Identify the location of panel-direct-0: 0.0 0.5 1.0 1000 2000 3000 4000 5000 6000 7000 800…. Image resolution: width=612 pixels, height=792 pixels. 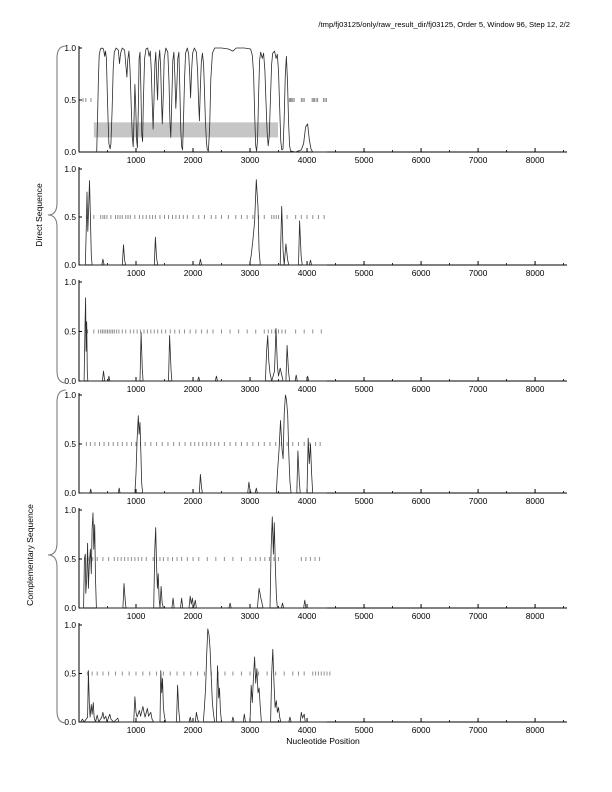
(315, 104).